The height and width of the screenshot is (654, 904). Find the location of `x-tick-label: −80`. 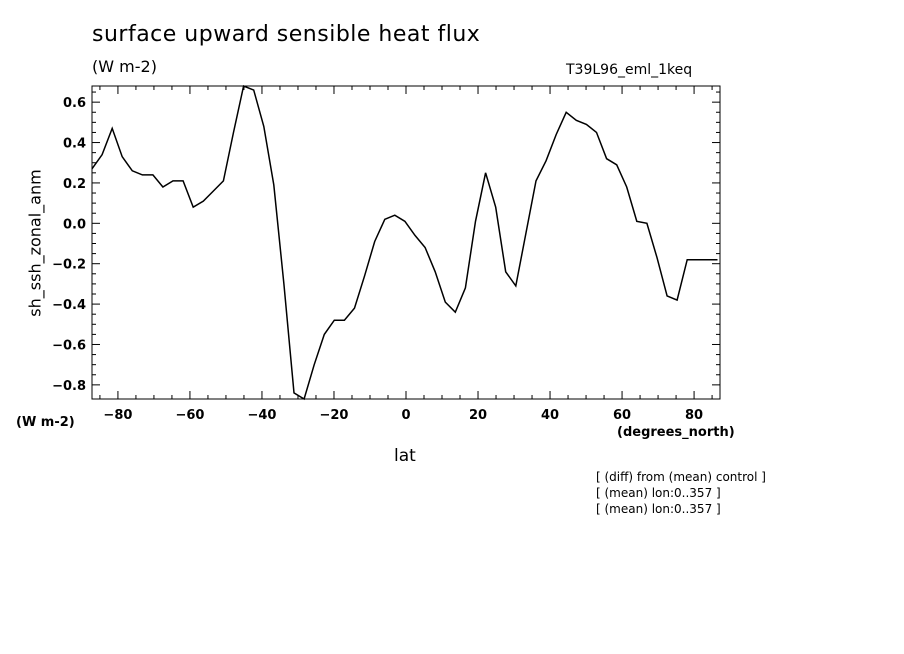

x-tick-label: −80 is located at coordinates (117, 415).